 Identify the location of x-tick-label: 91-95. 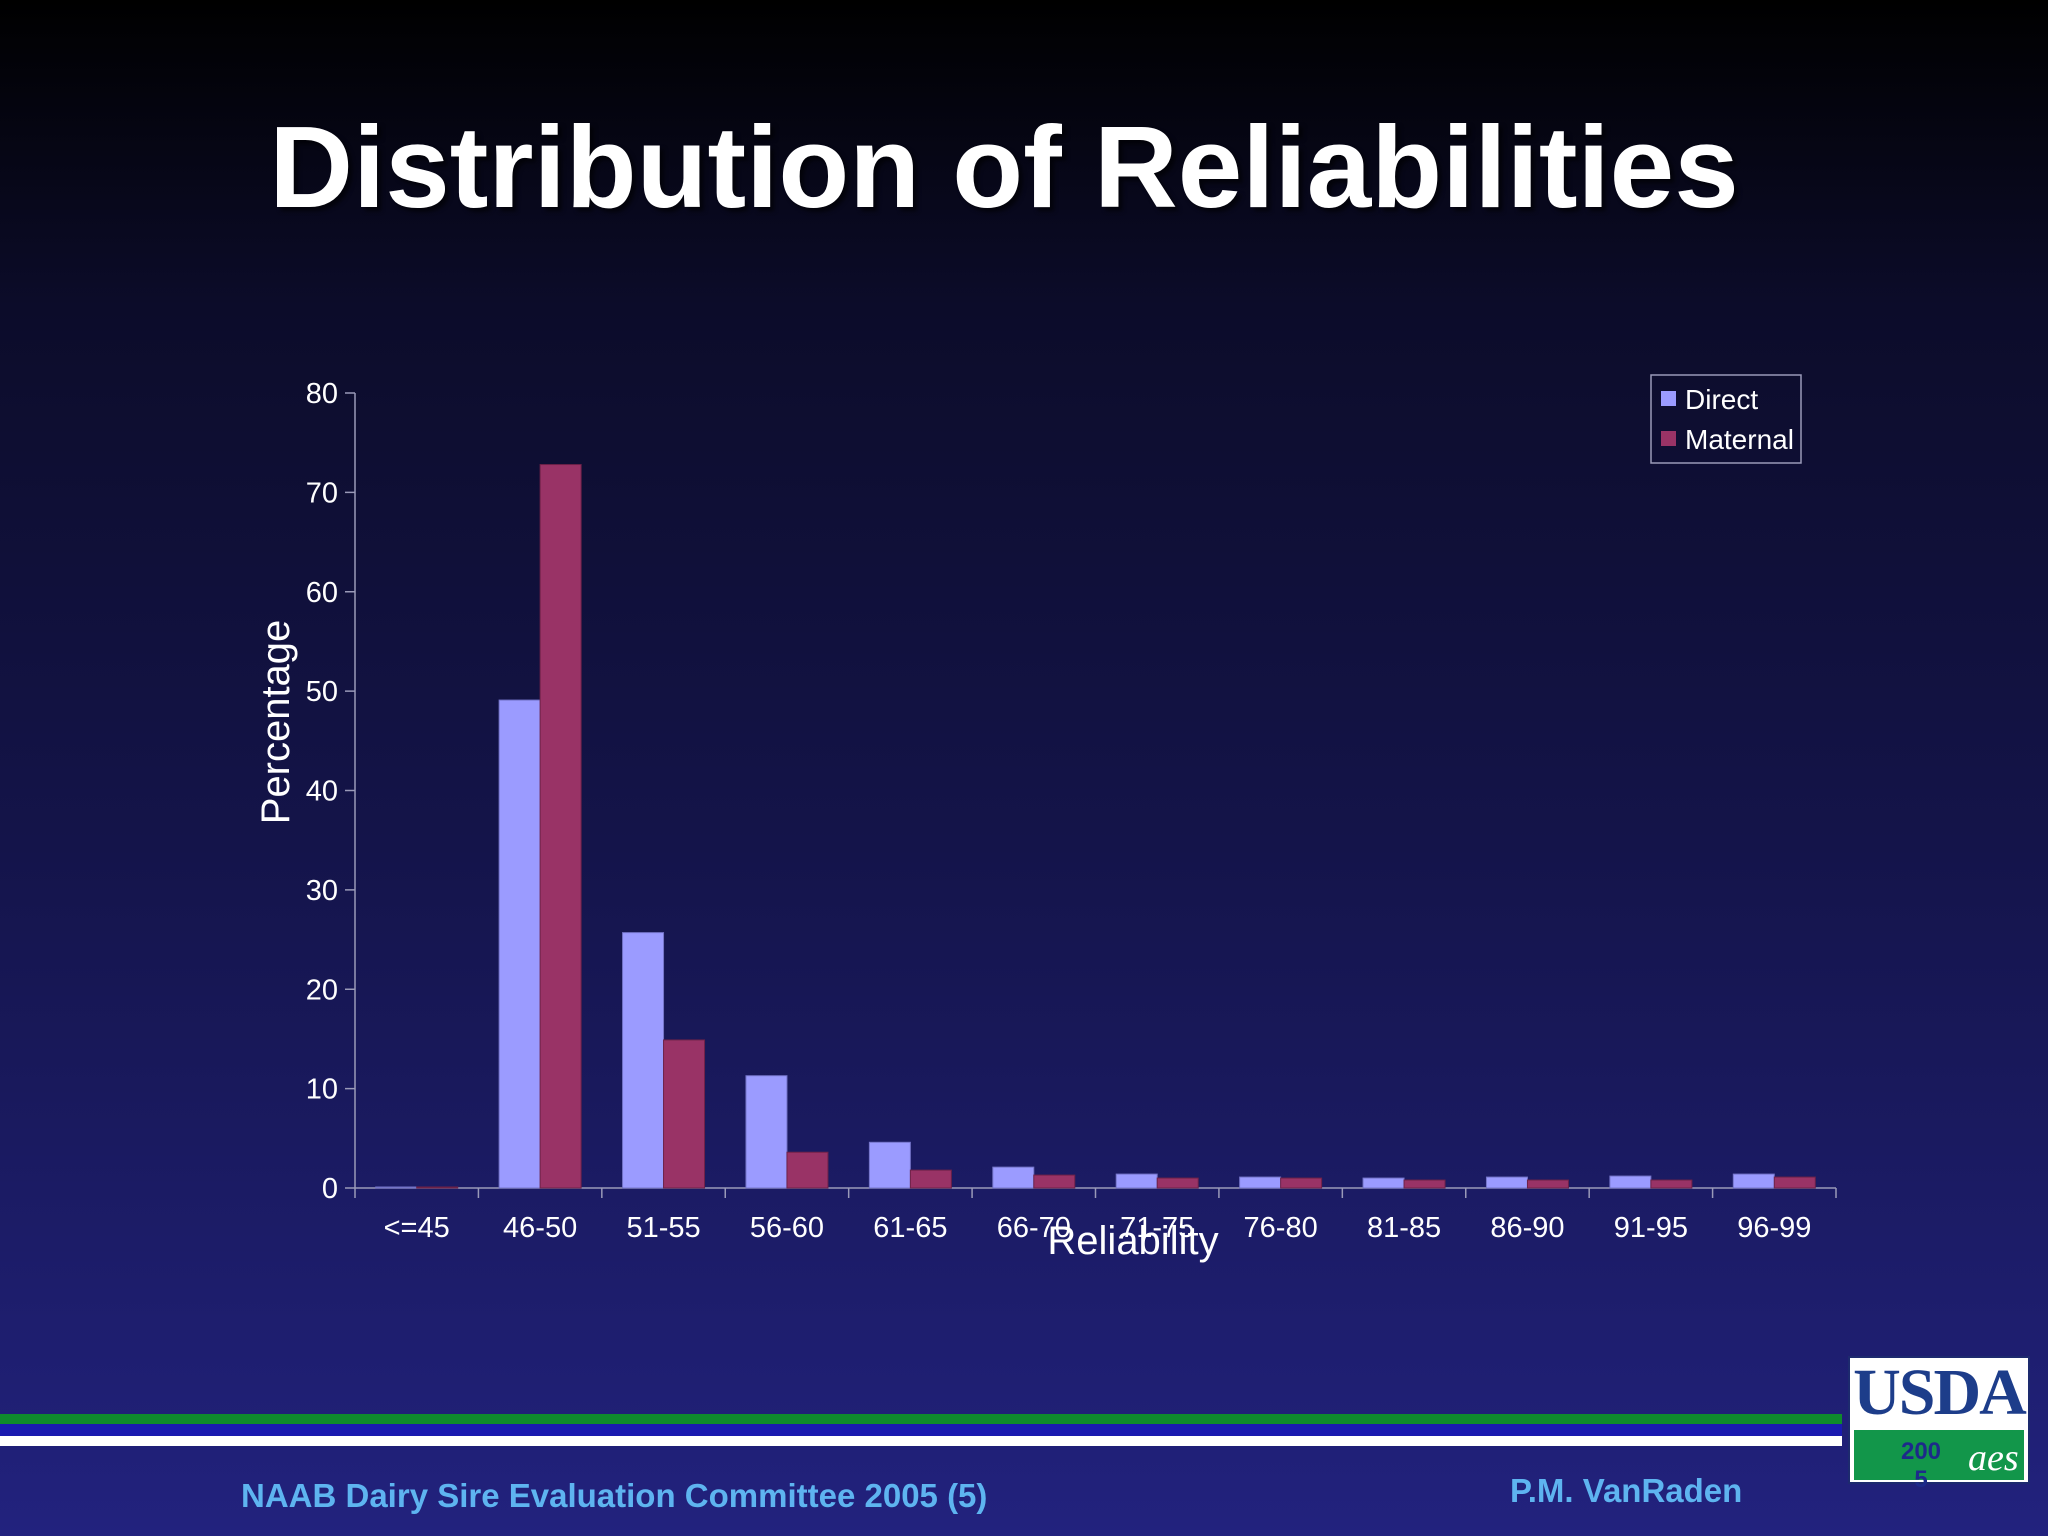
(1651, 1228).